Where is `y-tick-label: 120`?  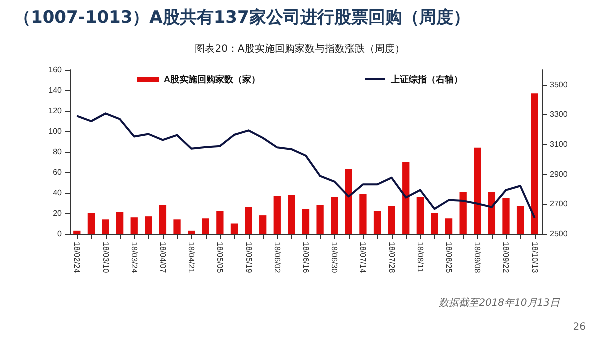
y-tick-label: 120 is located at coordinates (55, 111).